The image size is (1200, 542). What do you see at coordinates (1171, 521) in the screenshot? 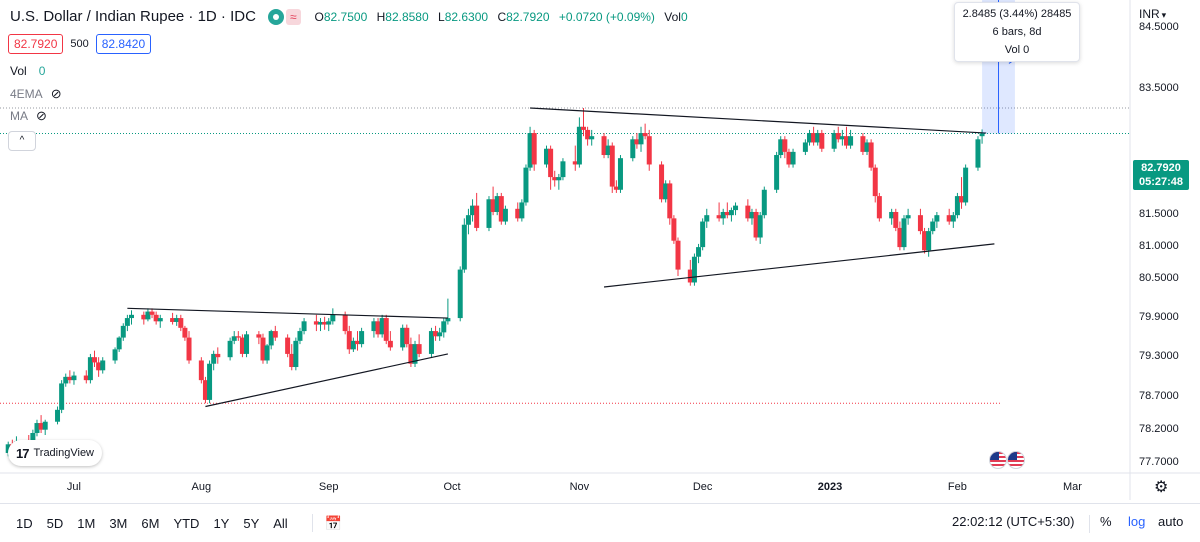
I see `auto-scale-button: auto` at bounding box center [1171, 521].